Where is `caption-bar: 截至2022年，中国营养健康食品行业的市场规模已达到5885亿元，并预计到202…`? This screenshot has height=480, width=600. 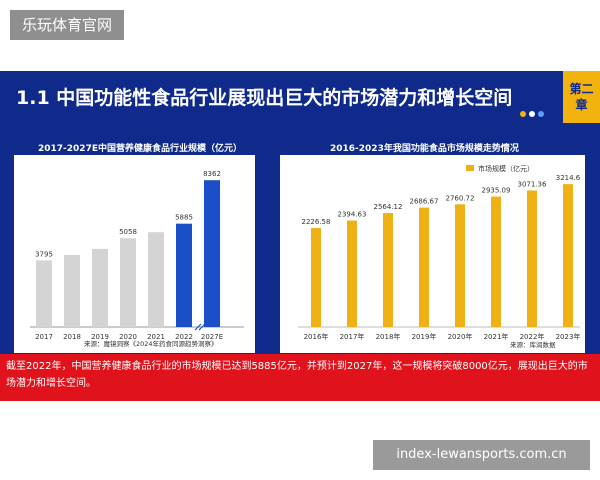 caption-bar: 截至2022年，中国营养健康食品行业的市场规模已达到5885亿元，并预计到202… is located at coordinates (300, 377).